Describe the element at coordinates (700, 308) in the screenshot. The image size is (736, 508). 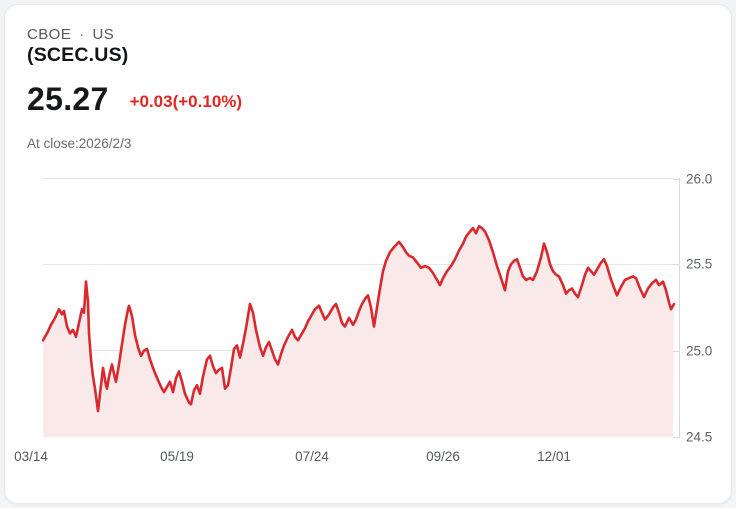
I see `y-axis: 26.0 25.5 25.0 24.5` at that location.